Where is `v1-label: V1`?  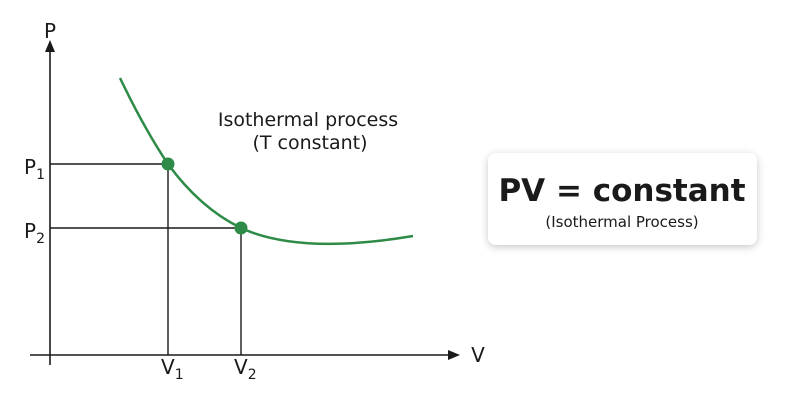
v1-label: V1 is located at coordinates (172, 369).